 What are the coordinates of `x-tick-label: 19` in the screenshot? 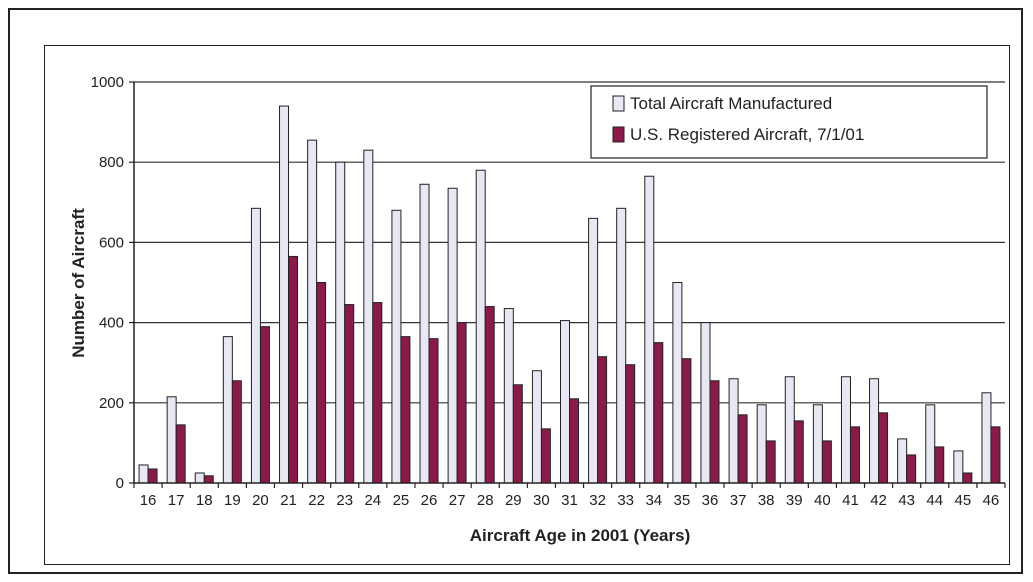 It's located at (232, 500).